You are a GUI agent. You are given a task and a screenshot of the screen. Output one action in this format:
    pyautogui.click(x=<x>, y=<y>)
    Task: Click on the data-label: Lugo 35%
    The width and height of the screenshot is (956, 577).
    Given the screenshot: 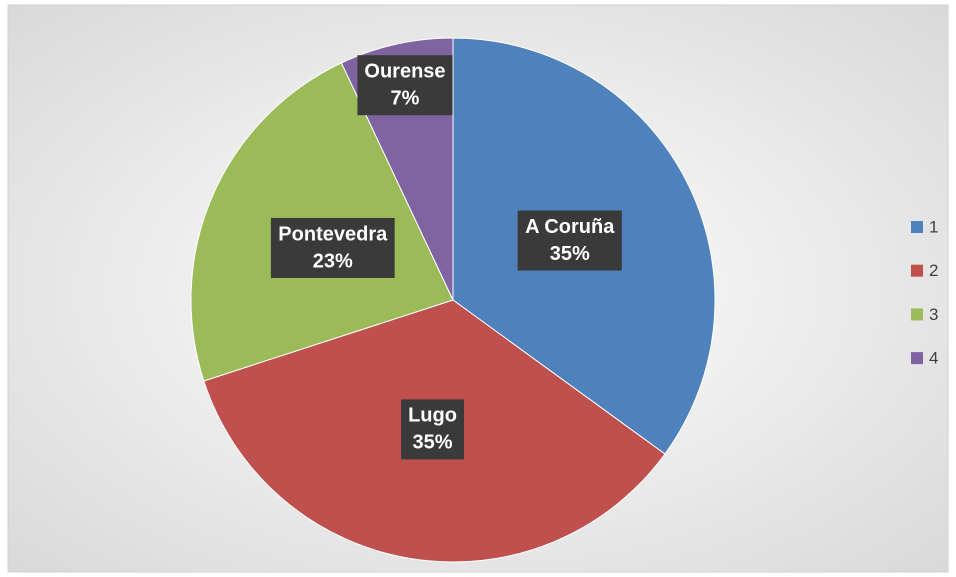 What is the action you would take?
    pyautogui.click(x=432, y=429)
    